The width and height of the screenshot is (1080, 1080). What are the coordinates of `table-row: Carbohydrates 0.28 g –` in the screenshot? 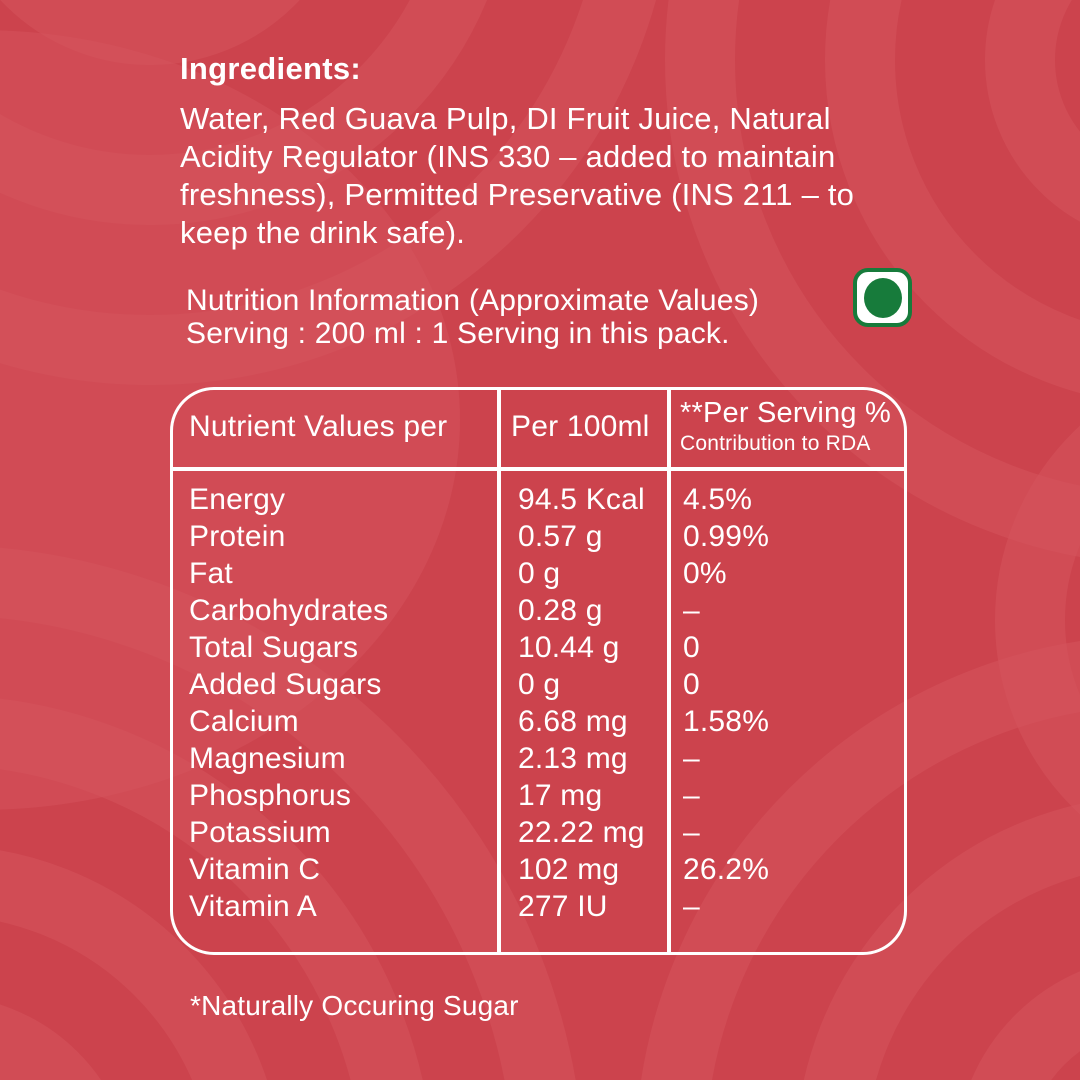 It's located at (538, 612).